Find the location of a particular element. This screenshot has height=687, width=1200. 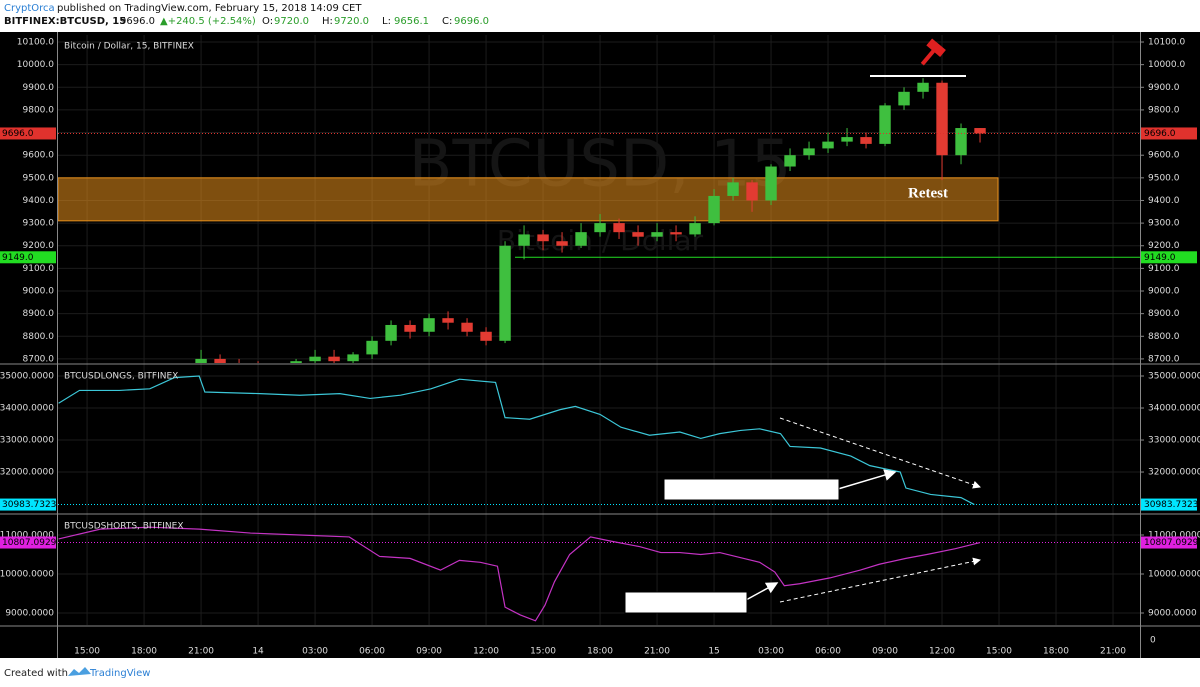

author: CryptOrca is located at coordinates (29, 8).